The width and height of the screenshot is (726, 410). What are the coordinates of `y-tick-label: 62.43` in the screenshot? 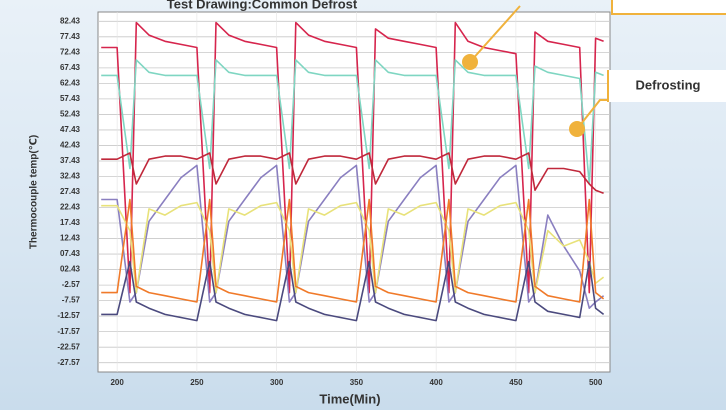 It's located at (70, 82).